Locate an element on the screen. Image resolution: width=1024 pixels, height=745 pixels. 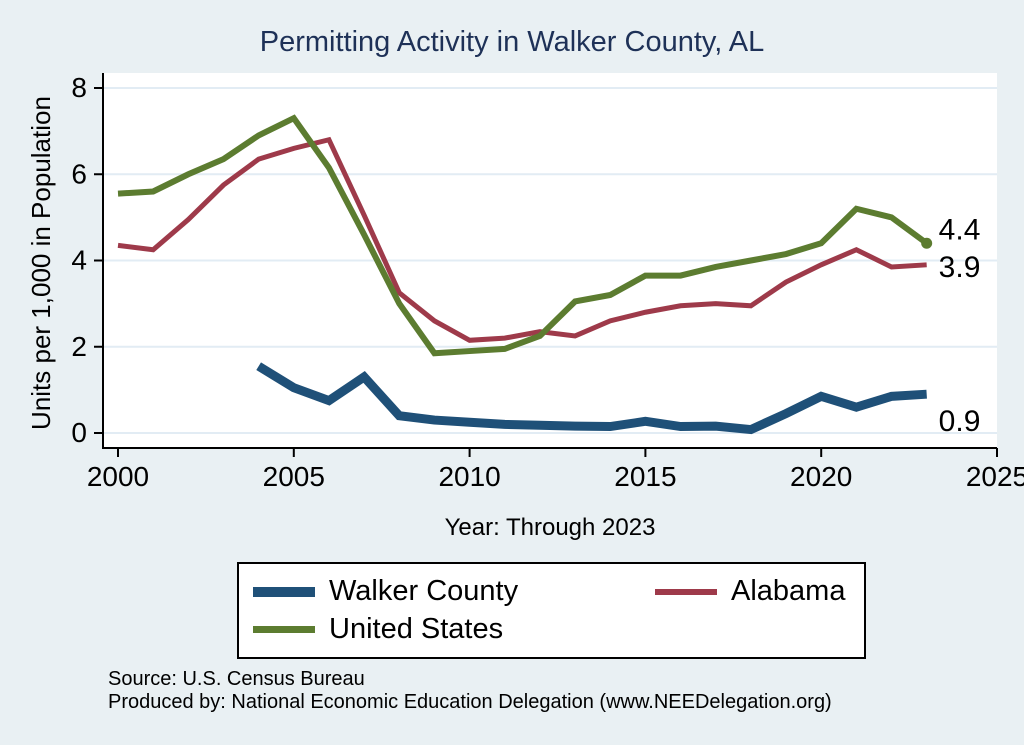
svg-text: 2020 is located at coordinates (821, 476).